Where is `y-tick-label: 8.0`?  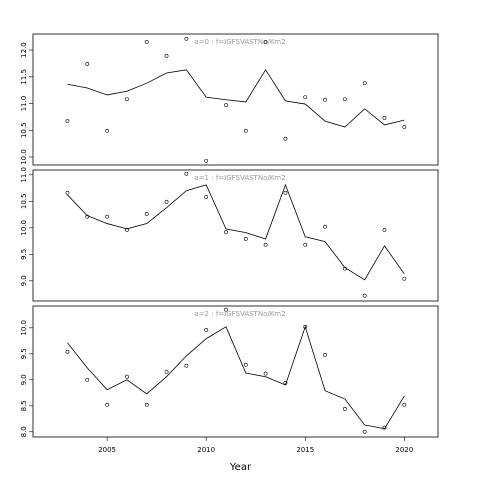 y-tick-label: 8.0 is located at coordinates (24, 431).